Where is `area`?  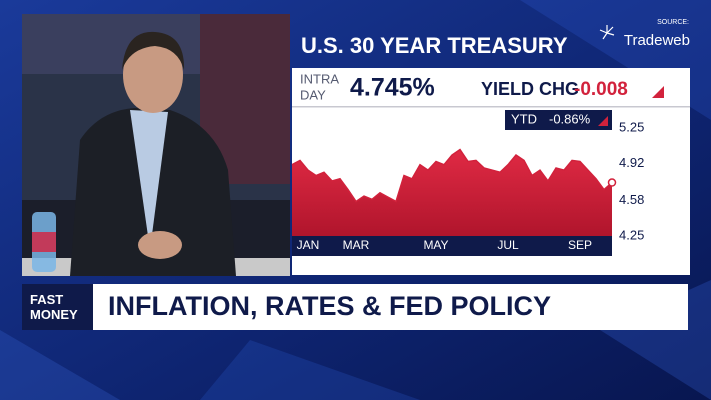 area is located at coordinates (452, 192).